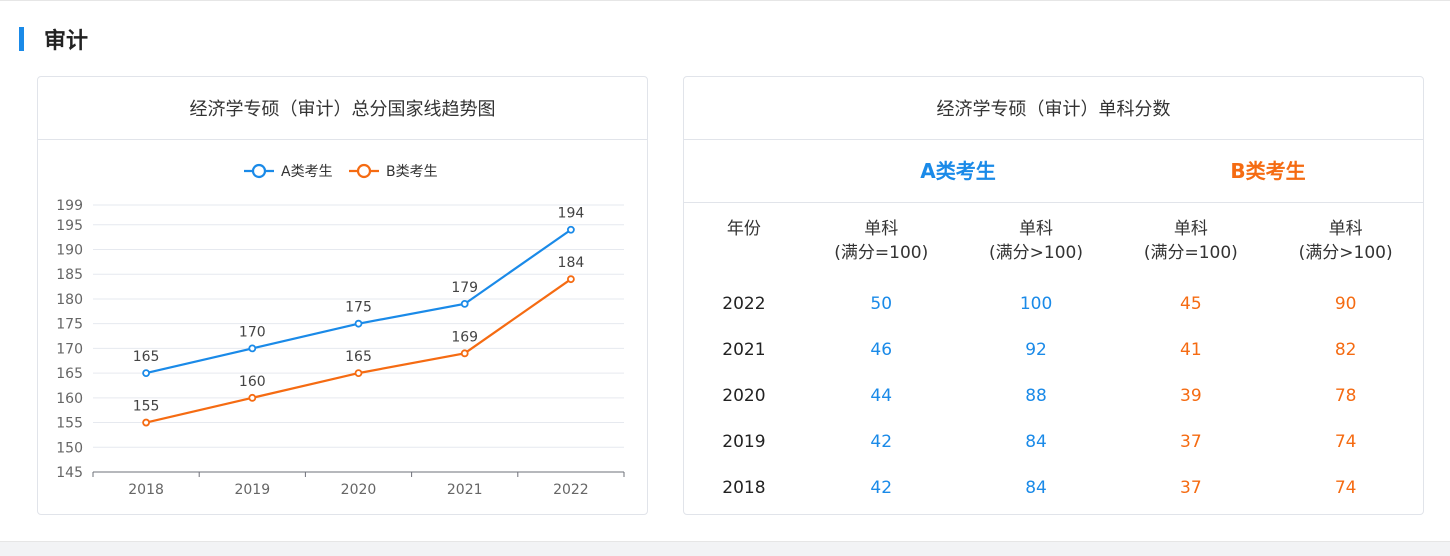 This screenshot has width=1450, height=556. I want to click on cell-a-full100: 46, so click(881, 350).